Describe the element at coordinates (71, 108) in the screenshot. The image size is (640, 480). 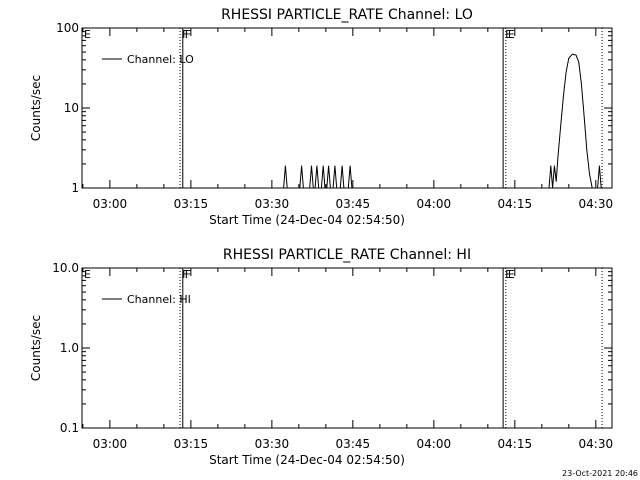
I see `y-tick-label: 10` at that location.